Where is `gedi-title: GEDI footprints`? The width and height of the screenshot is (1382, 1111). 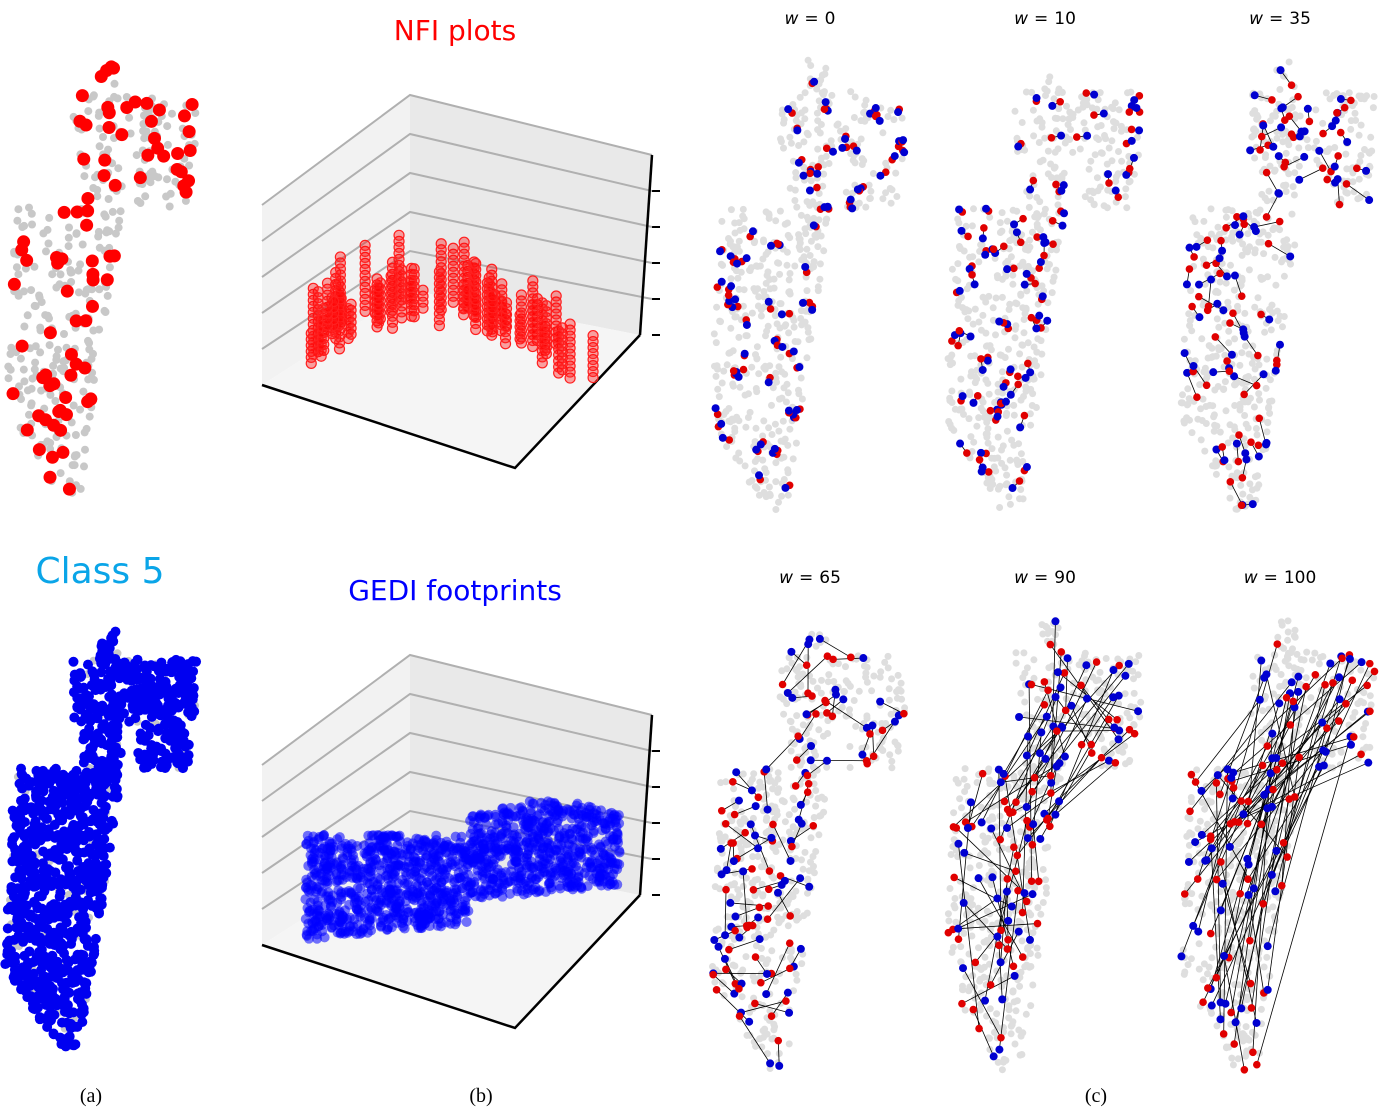
gedi-title: GEDI footprints is located at coordinates (455, 590).